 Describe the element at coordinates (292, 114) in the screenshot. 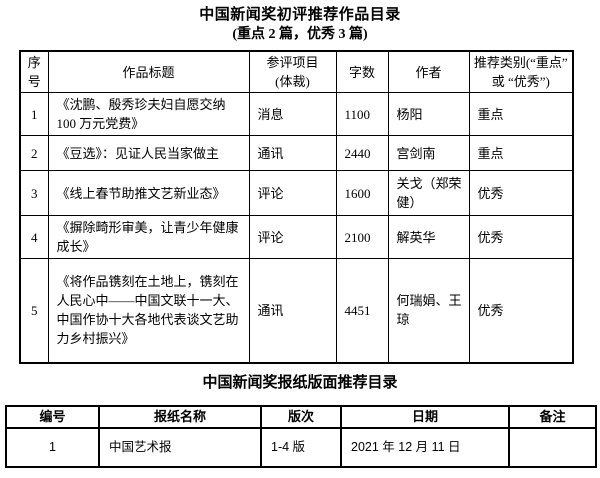

I see `cell-genre: 消息` at that location.